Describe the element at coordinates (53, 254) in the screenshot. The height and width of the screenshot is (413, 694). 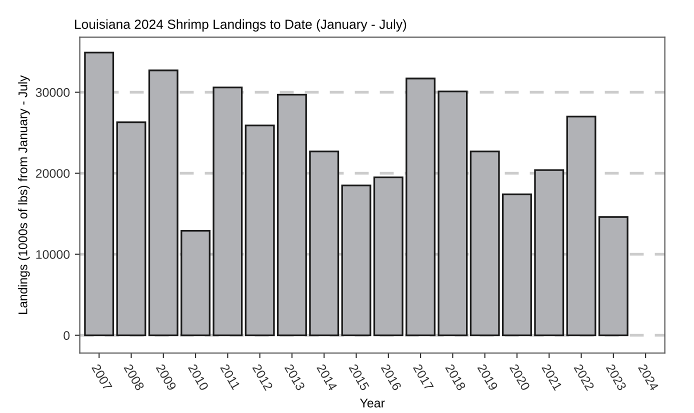
I see `y-tick-label: 10000` at that location.